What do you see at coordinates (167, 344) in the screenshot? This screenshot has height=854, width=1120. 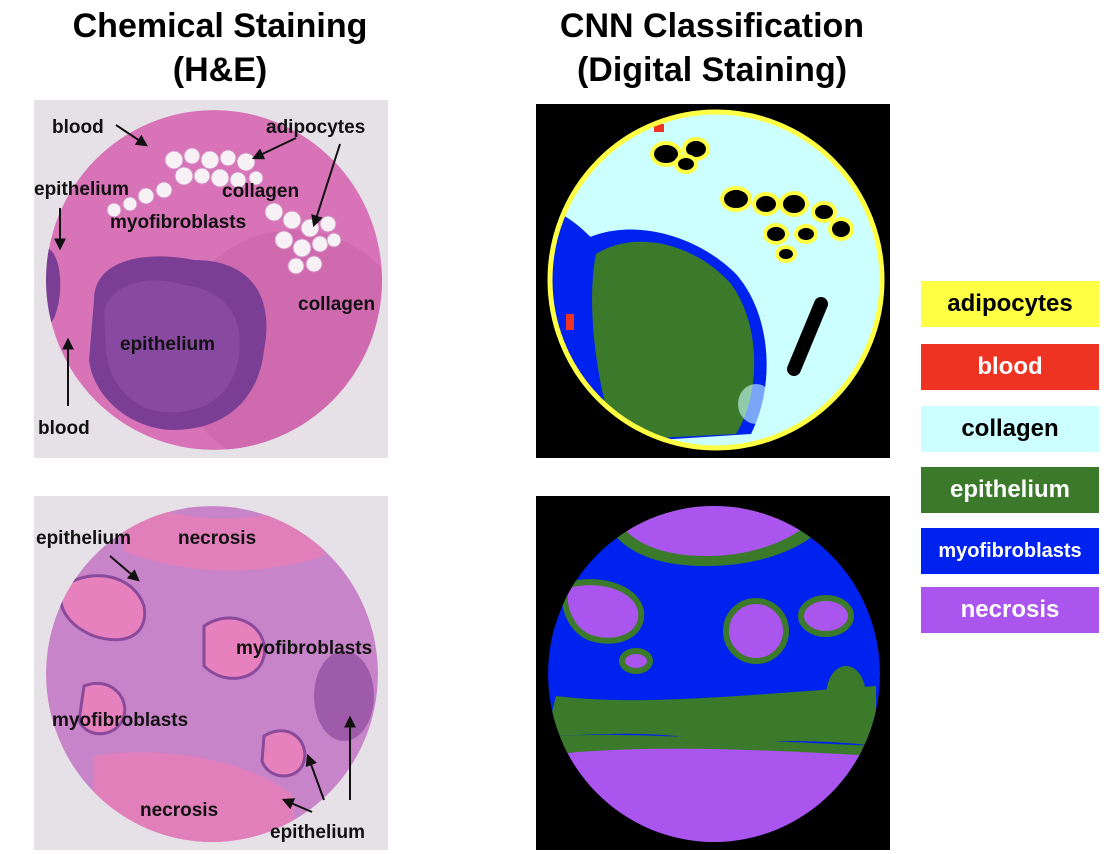 I see `label-epithelium-center: epithelium` at bounding box center [167, 344].